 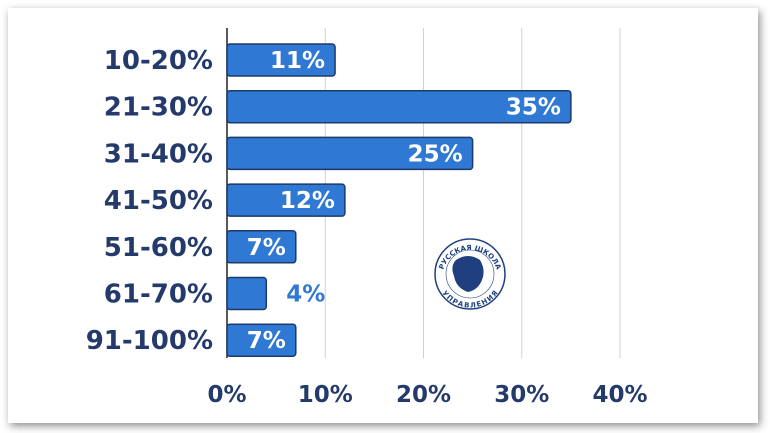 I want to click on x-tick-label: 10%, so click(x=325, y=395).